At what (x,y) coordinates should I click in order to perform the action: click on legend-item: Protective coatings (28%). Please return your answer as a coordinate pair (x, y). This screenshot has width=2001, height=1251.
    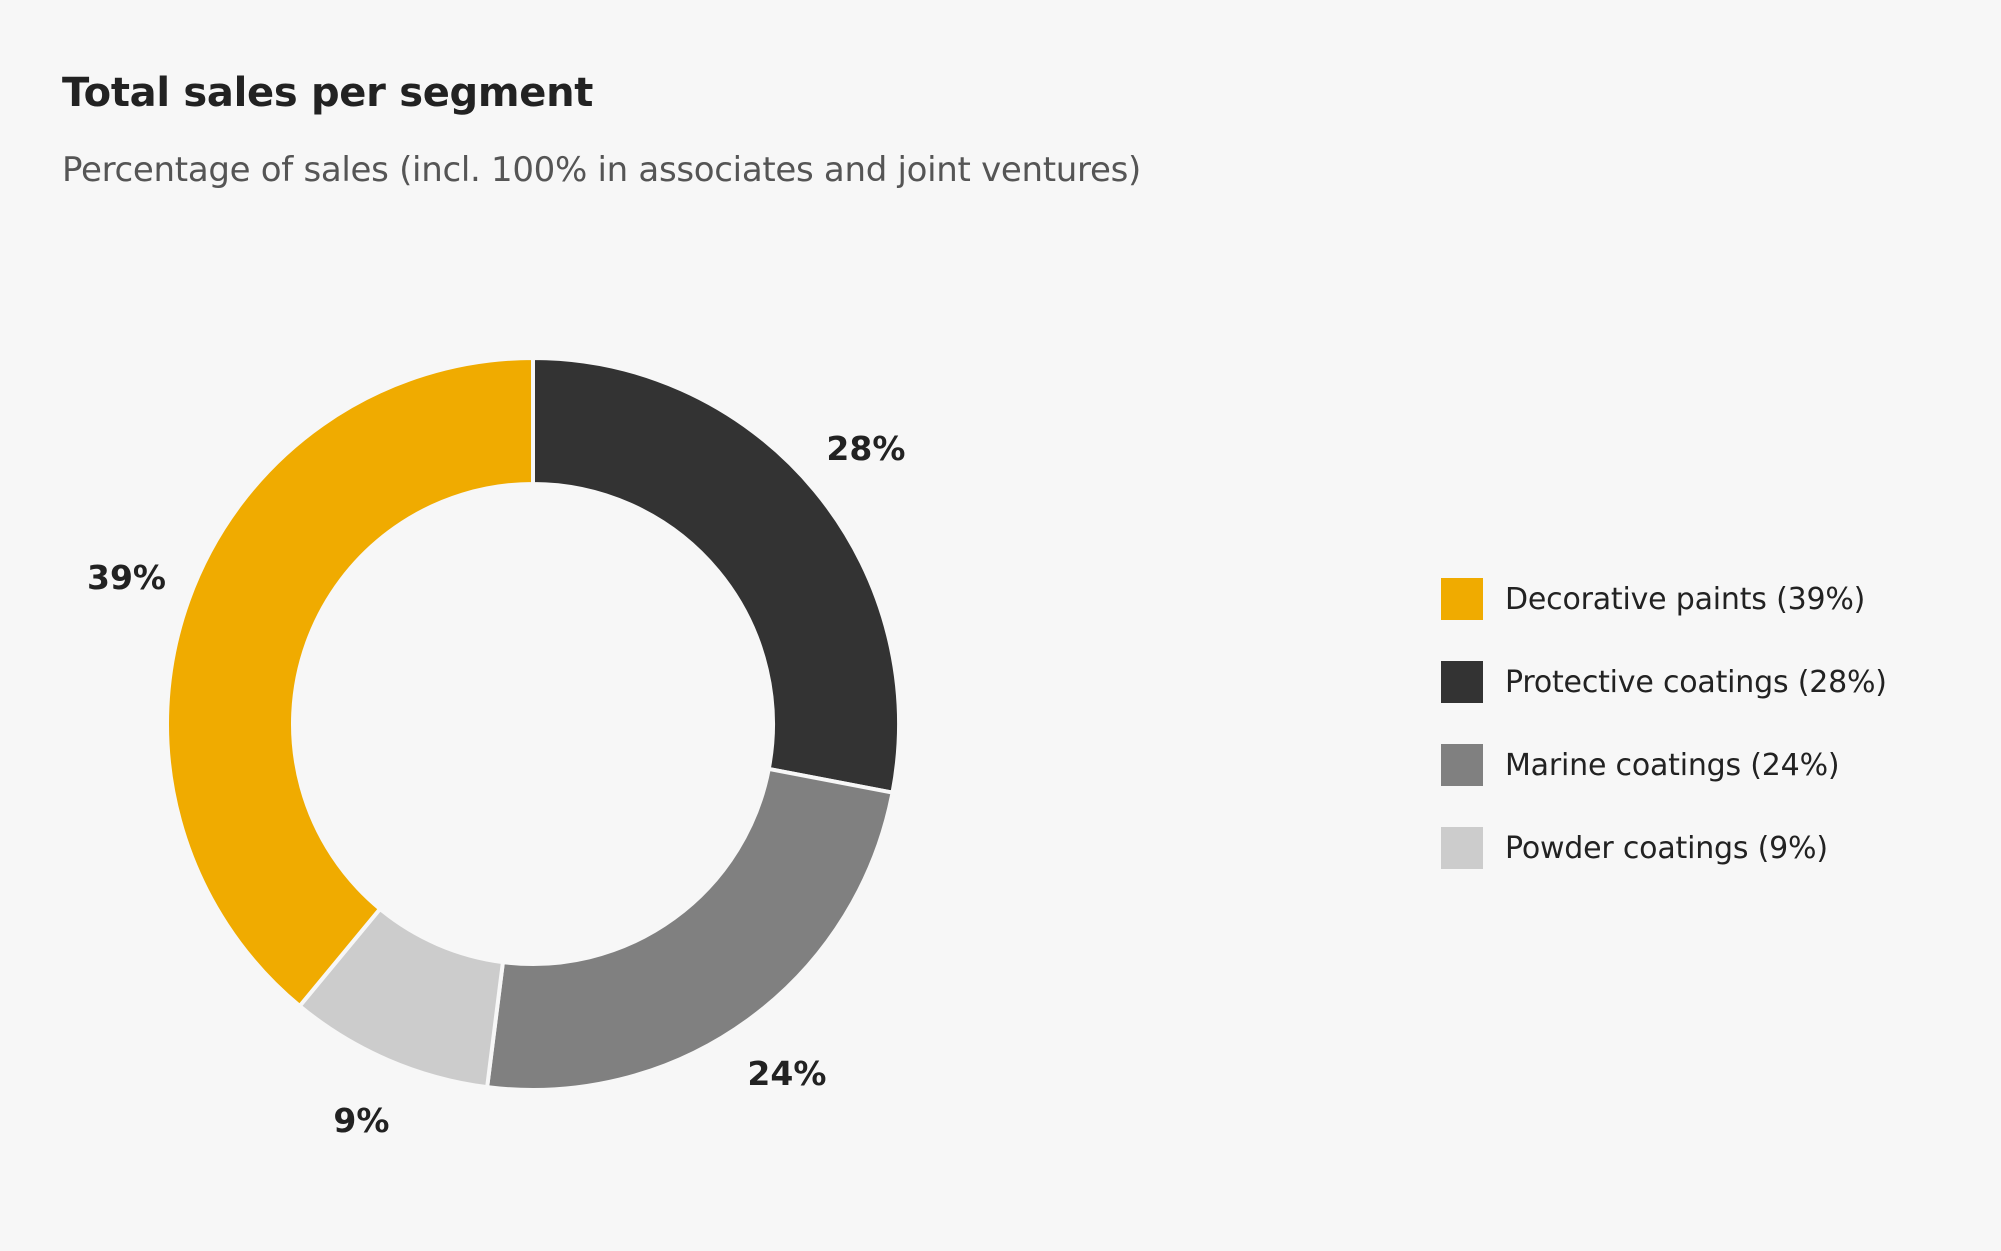
    Looking at the image, I should click on (1664, 682).